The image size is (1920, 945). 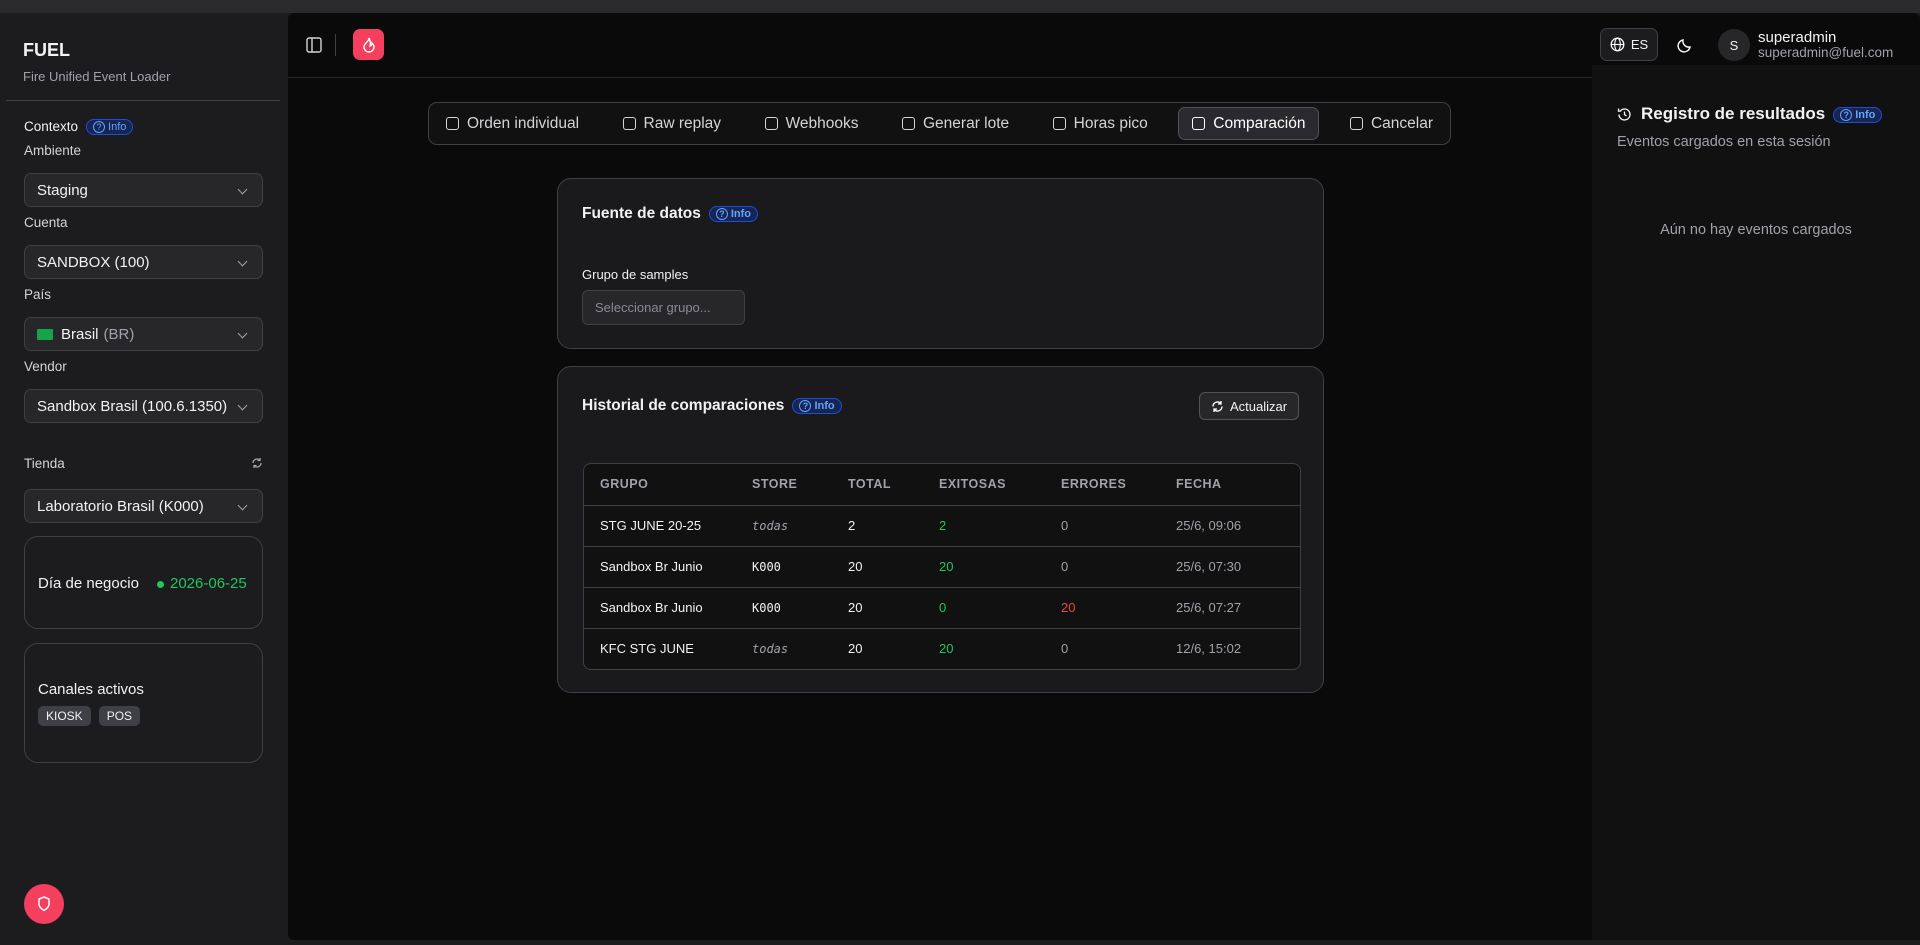 I want to click on tab: Cancelar, so click(x=1391, y=123).